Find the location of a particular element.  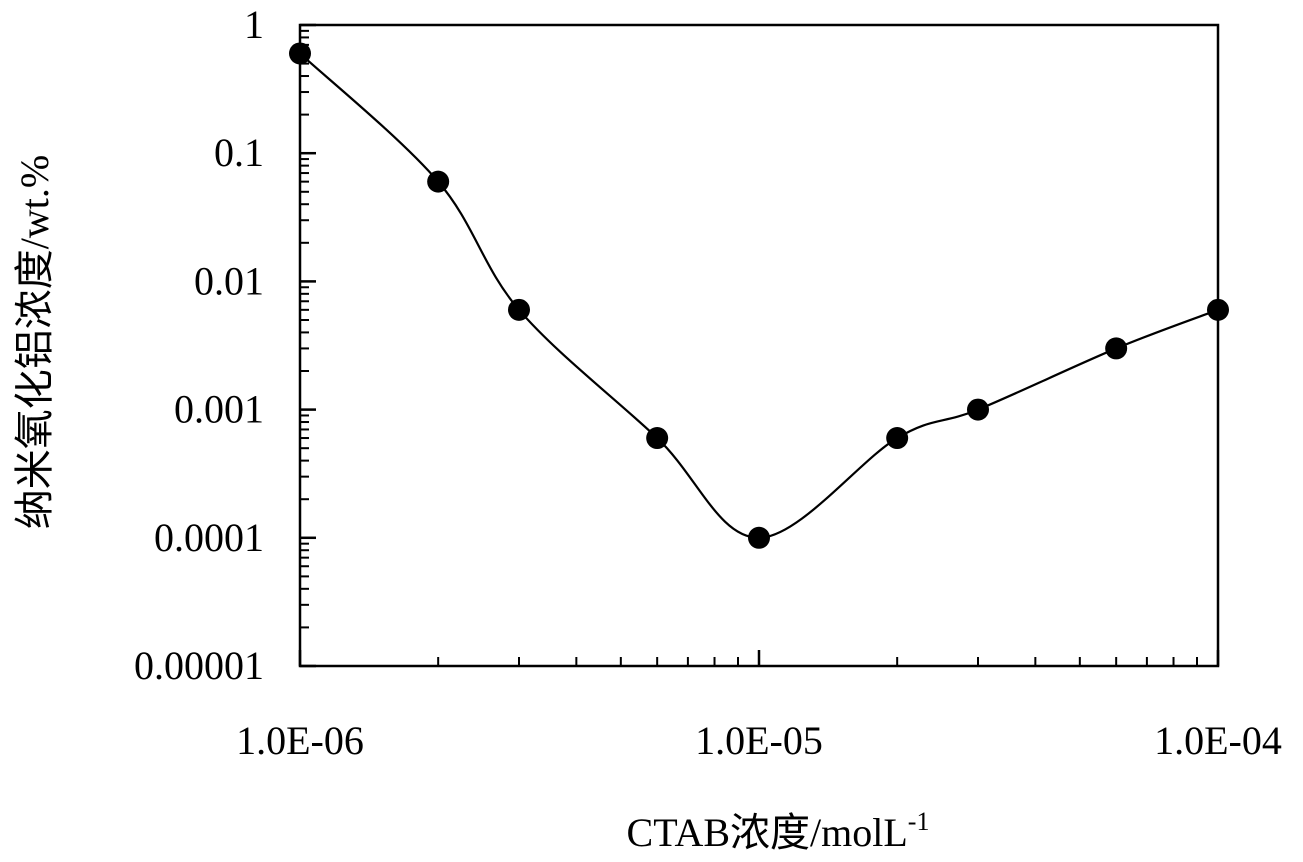

x-tick-label: 1.0E-05 is located at coordinates (759, 740).